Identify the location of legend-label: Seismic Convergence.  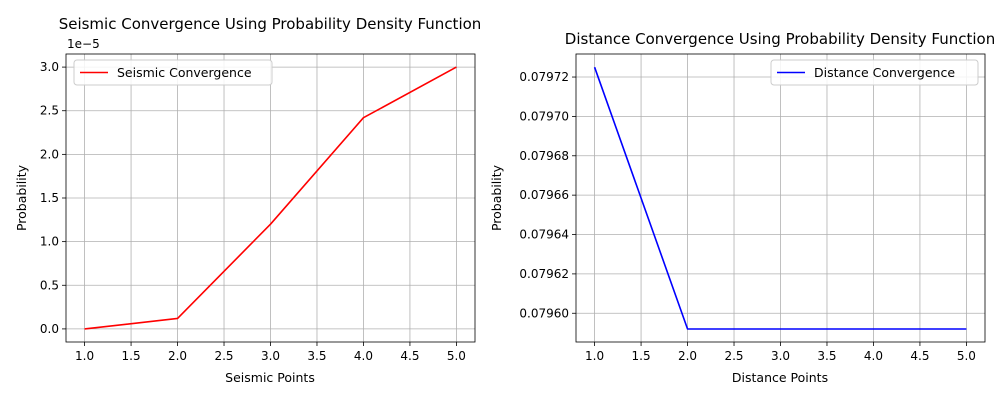
(184, 72).